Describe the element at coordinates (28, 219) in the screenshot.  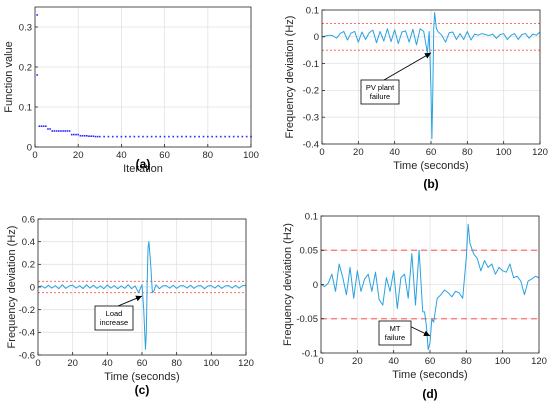
I see `y-tick-label: 0.6` at that location.